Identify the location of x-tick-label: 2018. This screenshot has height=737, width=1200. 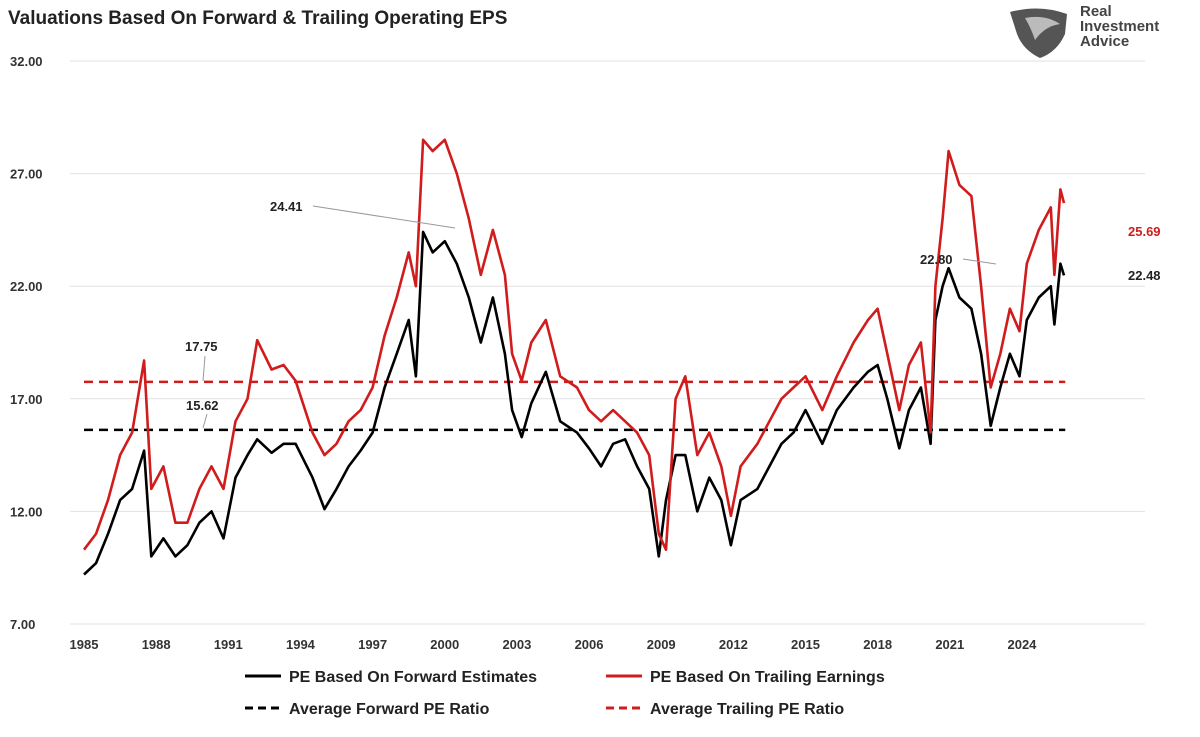
(877, 644).